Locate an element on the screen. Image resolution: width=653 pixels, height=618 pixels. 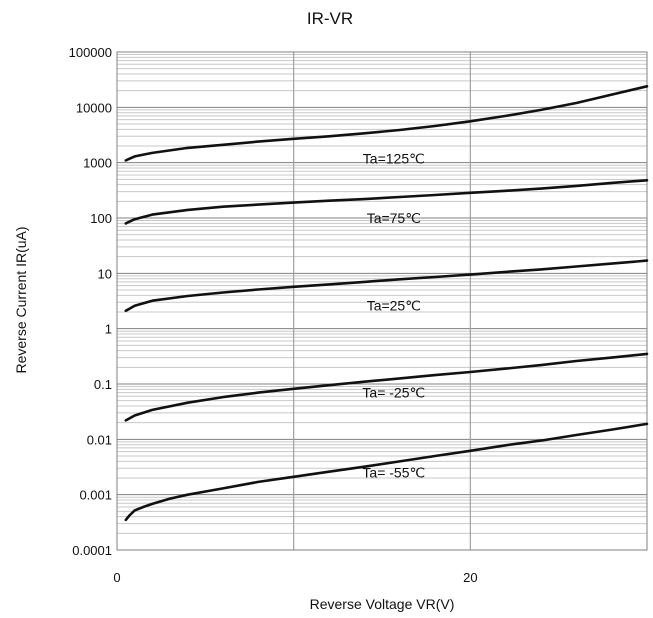
y-tick-label: 0.01 is located at coordinates (99, 439).